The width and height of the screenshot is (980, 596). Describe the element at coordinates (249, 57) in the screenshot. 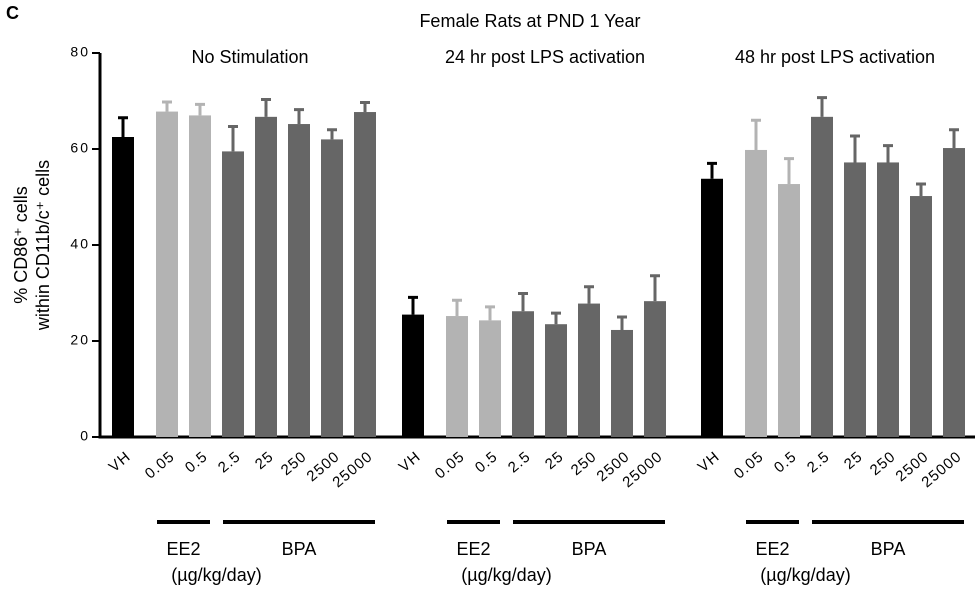

I see `group-title: No Stimulation` at that location.